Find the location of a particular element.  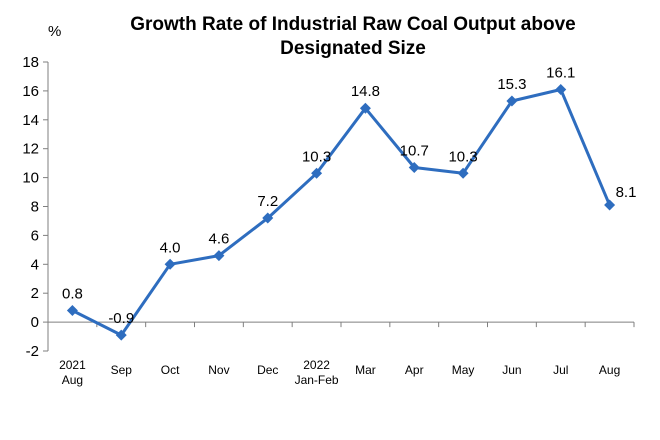

x-tick-label: 2021 is located at coordinates (72, 365).